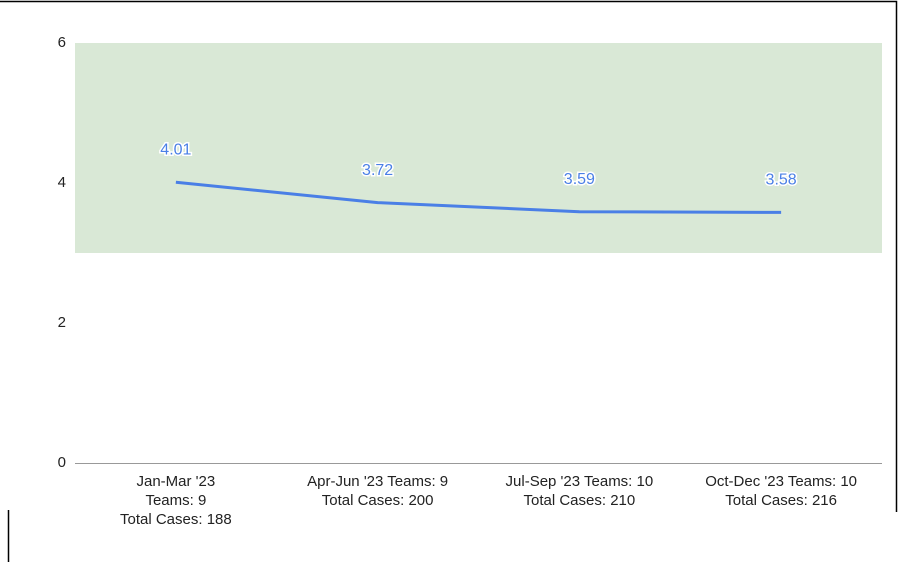  Describe the element at coordinates (781, 500) in the screenshot. I see `x-tick-label: Total Cases: 216` at that location.